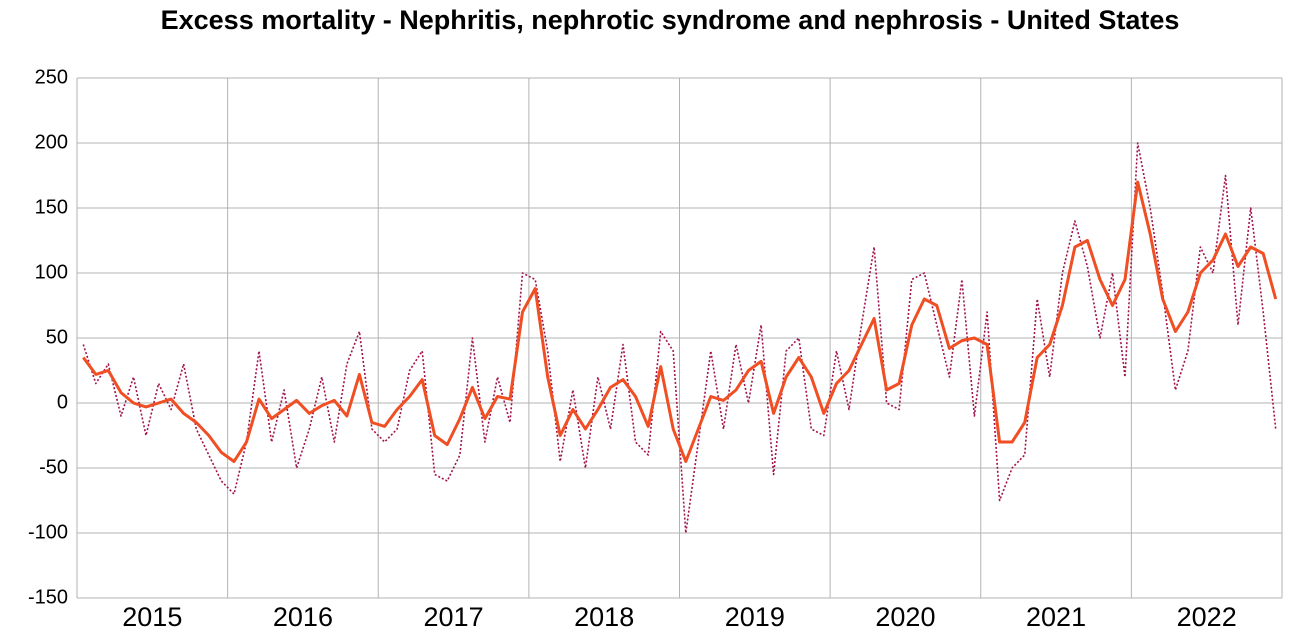  What do you see at coordinates (51, 77) in the screenshot?
I see `y-tick-label: 250` at bounding box center [51, 77].